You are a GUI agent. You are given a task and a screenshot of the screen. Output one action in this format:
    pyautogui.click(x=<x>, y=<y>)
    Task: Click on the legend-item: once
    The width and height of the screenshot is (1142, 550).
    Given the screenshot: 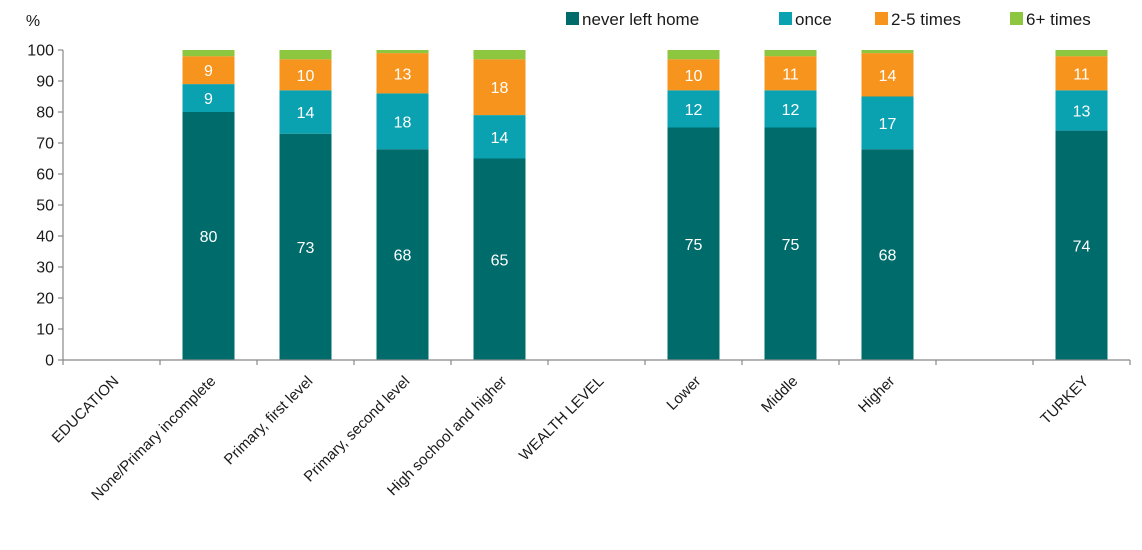 What is the action you would take?
    pyautogui.click(x=805, y=19)
    